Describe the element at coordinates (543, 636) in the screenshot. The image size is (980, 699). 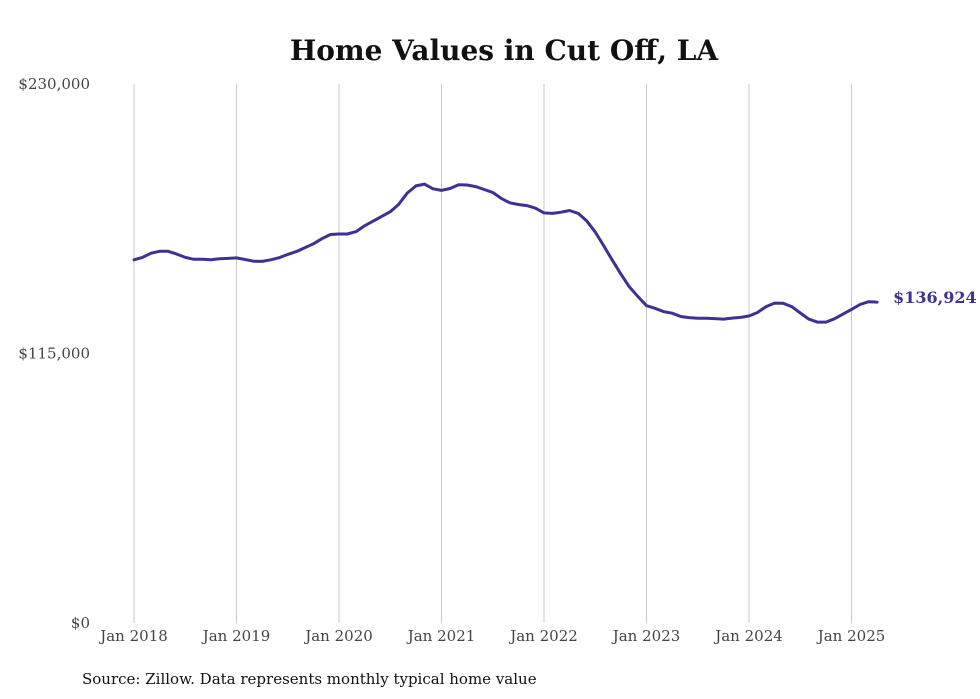
I see `x-tick-label: Jan 2022` at that location.